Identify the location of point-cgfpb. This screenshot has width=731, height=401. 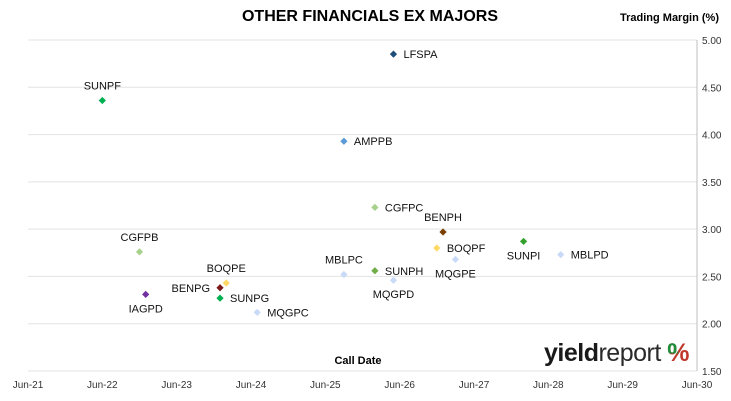
(139, 252).